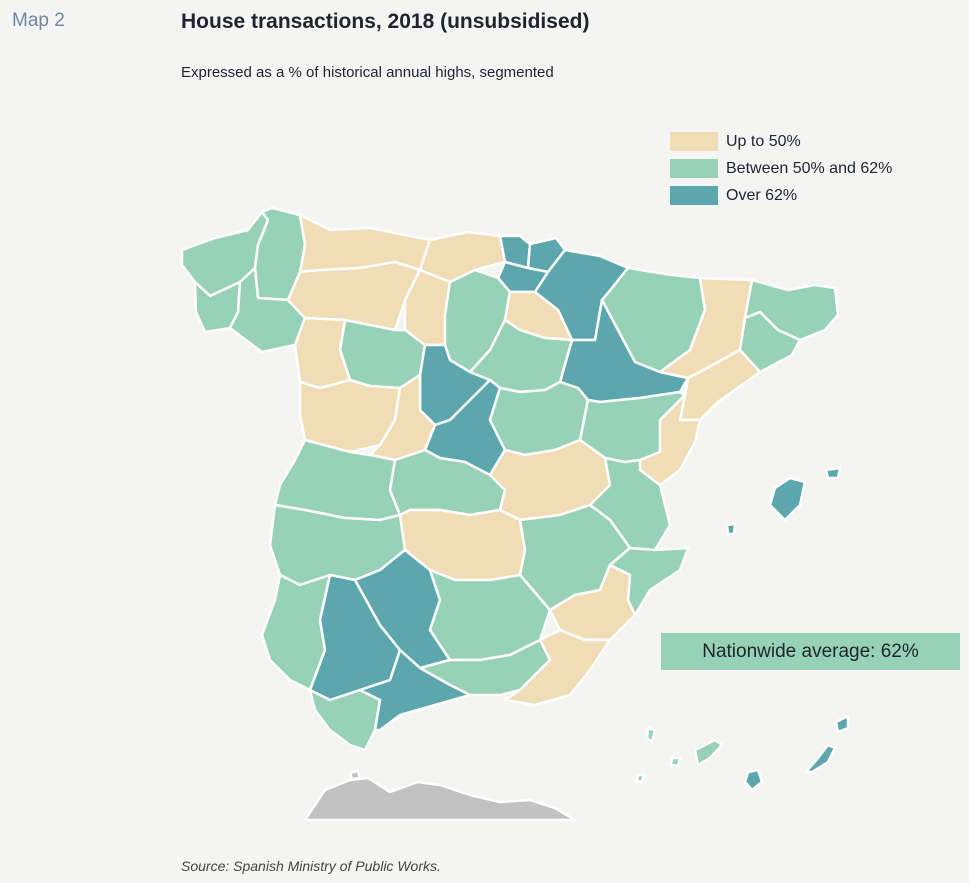 The width and height of the screenshot is (969, 883). Describe the element at coordinates (820, 758) in the screenshot. I see `region-fuerteventura` at that location.